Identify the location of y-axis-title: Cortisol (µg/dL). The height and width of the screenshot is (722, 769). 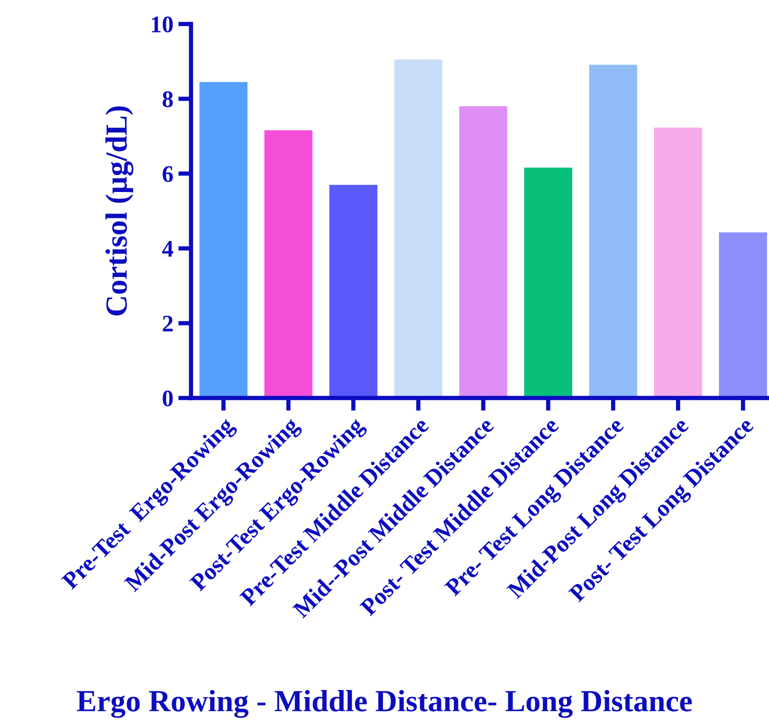
(119, 211).